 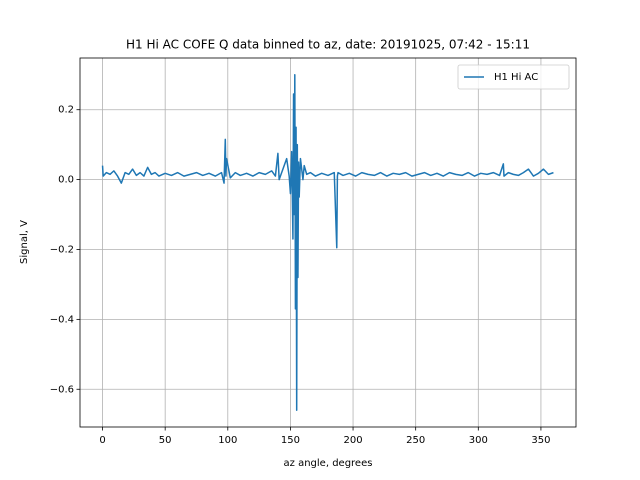 What do you see at coordinates (290, 440) in the screenshot?
I see `x-tick-label: 150` at bounding box center [290, 440].